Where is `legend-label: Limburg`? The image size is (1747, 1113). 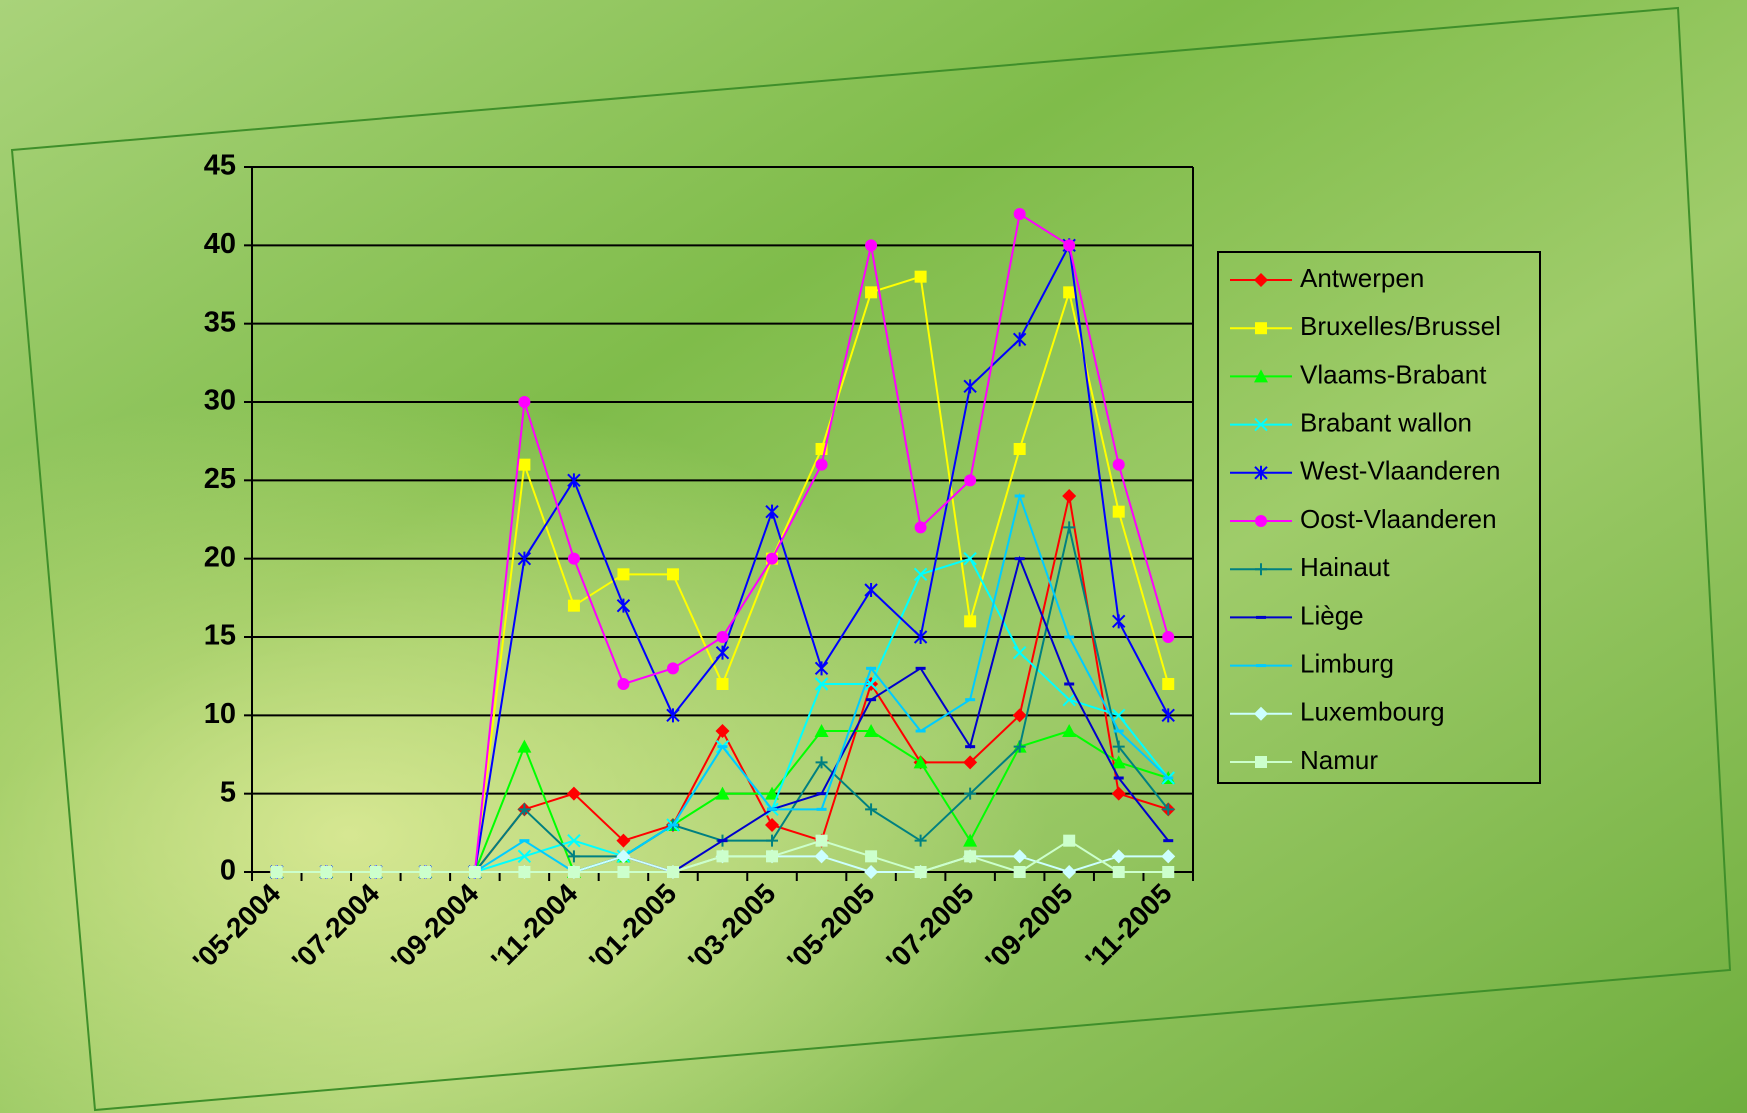 legend-label: Limburg is located at coordinates (1347, 663).